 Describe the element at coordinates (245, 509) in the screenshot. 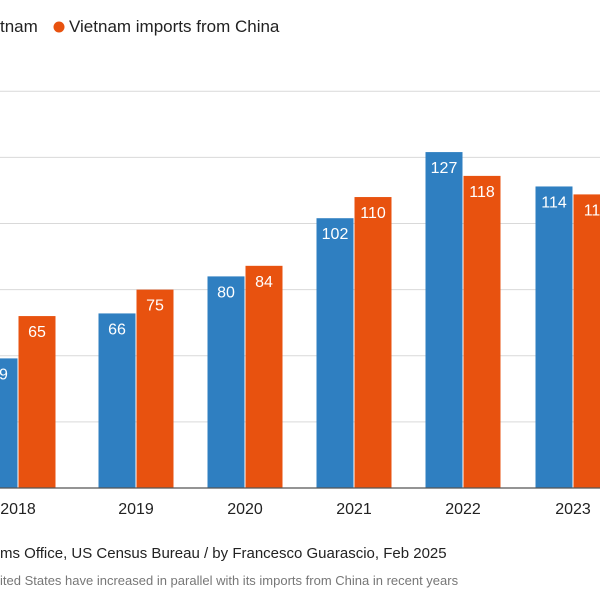

I see `x-tick-label-2020: 2020` at that location.